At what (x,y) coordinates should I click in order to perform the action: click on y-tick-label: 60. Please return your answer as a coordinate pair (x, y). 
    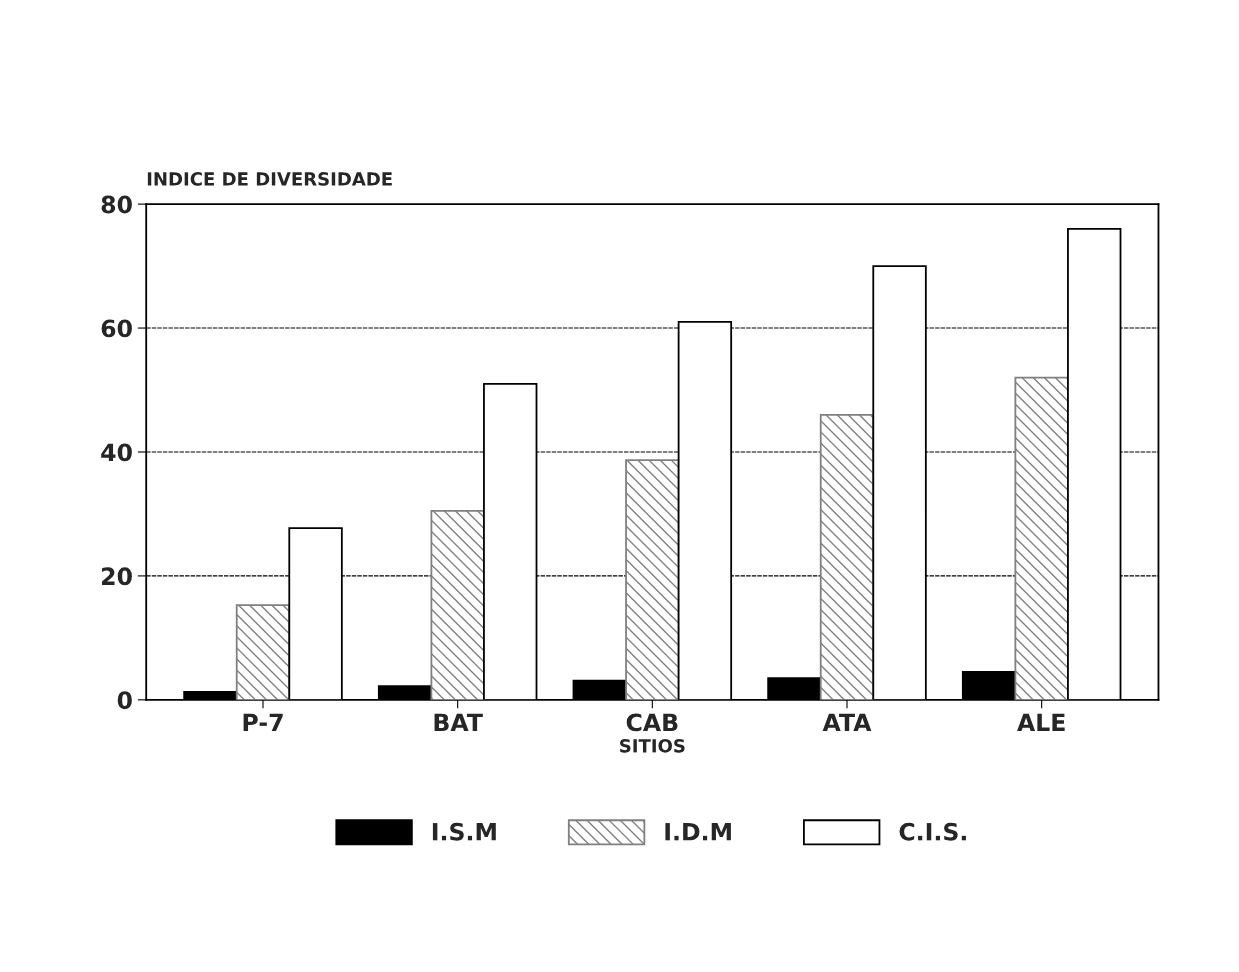
    Looking at the image, I should click on (116, 328).